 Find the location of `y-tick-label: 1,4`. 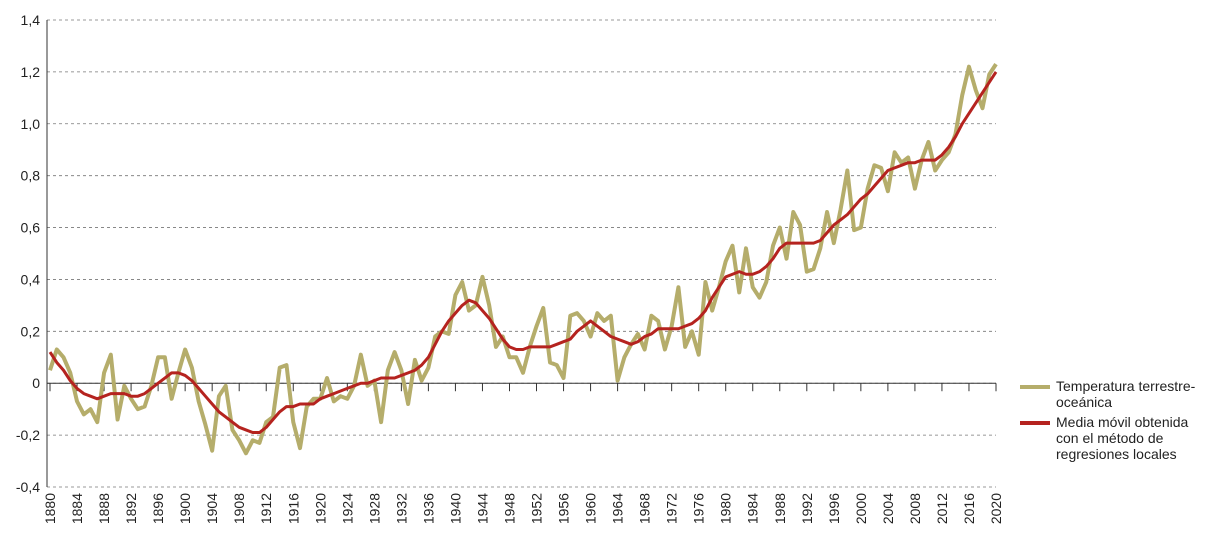

y-tick-label: 1,4 is located at coordinates (31, 20).